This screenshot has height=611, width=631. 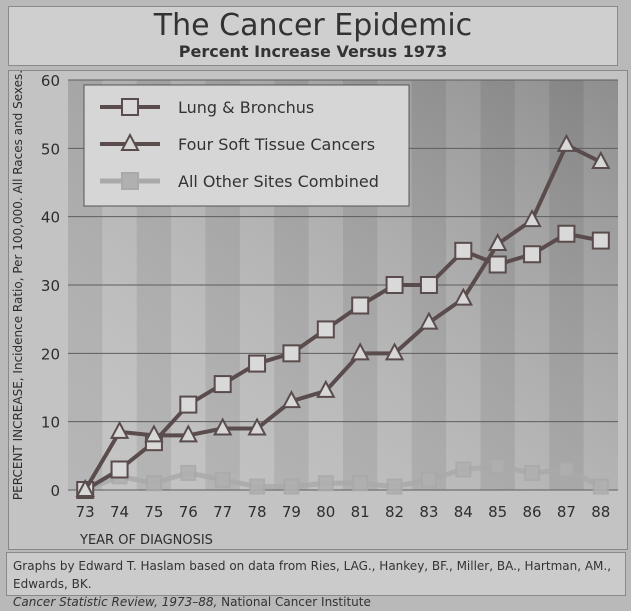 I want to click on x-tick-label: 86, so click(x=532, y=512).